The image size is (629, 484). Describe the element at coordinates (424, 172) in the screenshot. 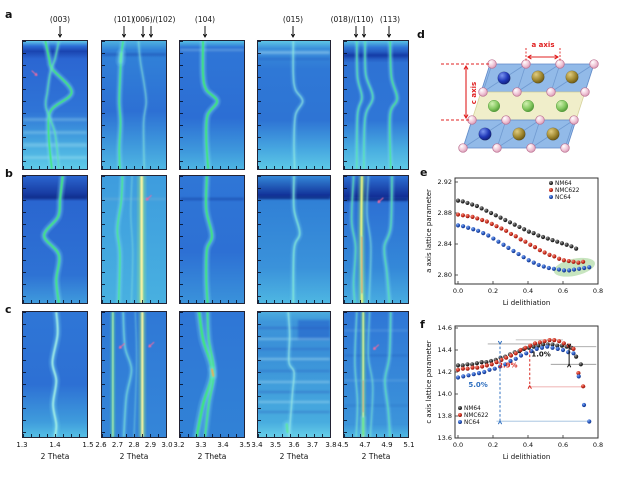

I see `panel-letter-e: e` at that location.